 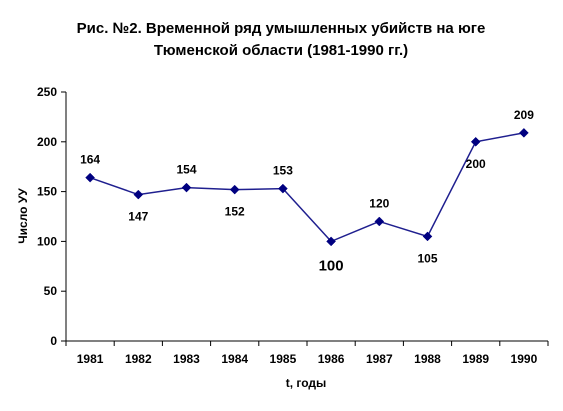 I want to click on x-axis-label: t, годы, so click(x=306, y=383).